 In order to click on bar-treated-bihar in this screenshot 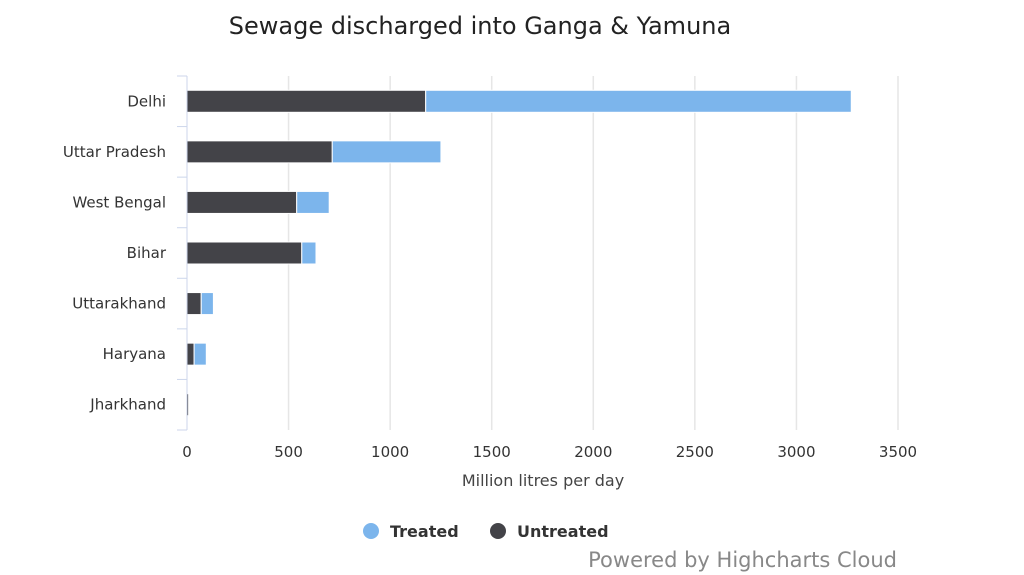, I will do `click(309, 253)`.